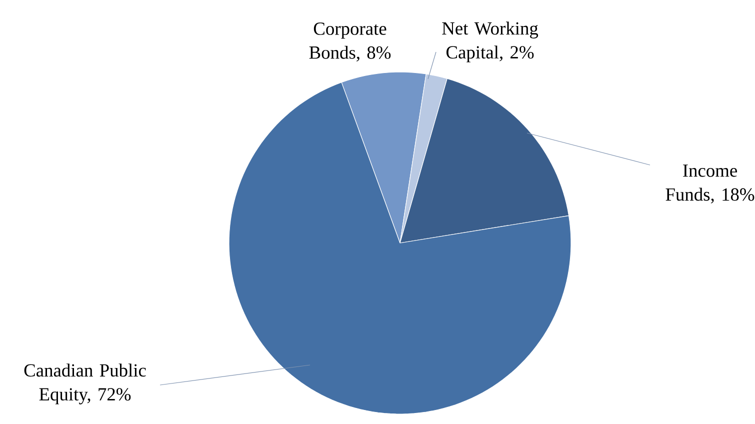 The height and width of the screenshot is (424, 755). I want to click on slice-label: Corporate Bonds, 8%, so click(350, 42).